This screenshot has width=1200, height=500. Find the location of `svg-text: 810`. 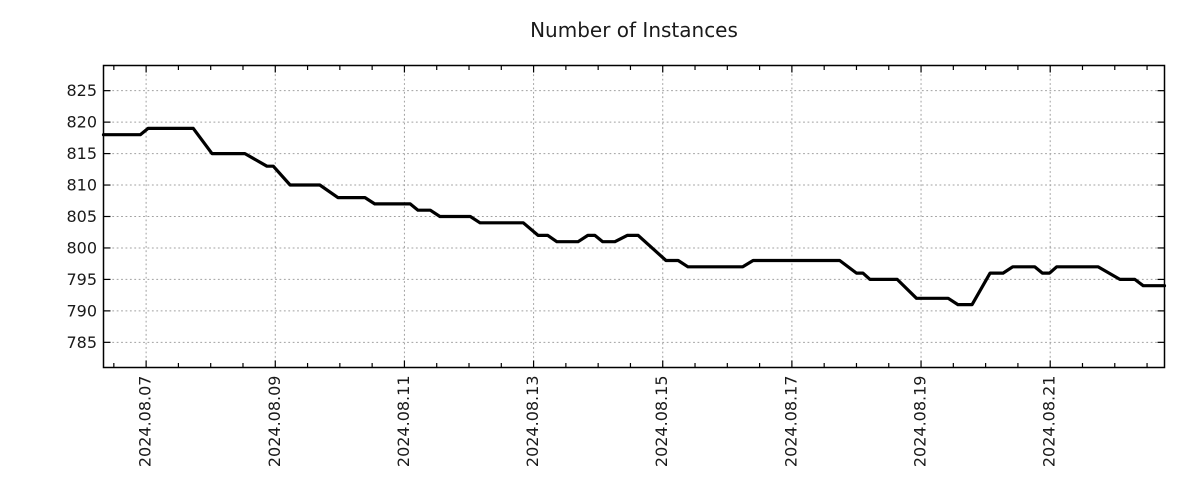

svg-text: 810 is located at coordinates (81, 185).